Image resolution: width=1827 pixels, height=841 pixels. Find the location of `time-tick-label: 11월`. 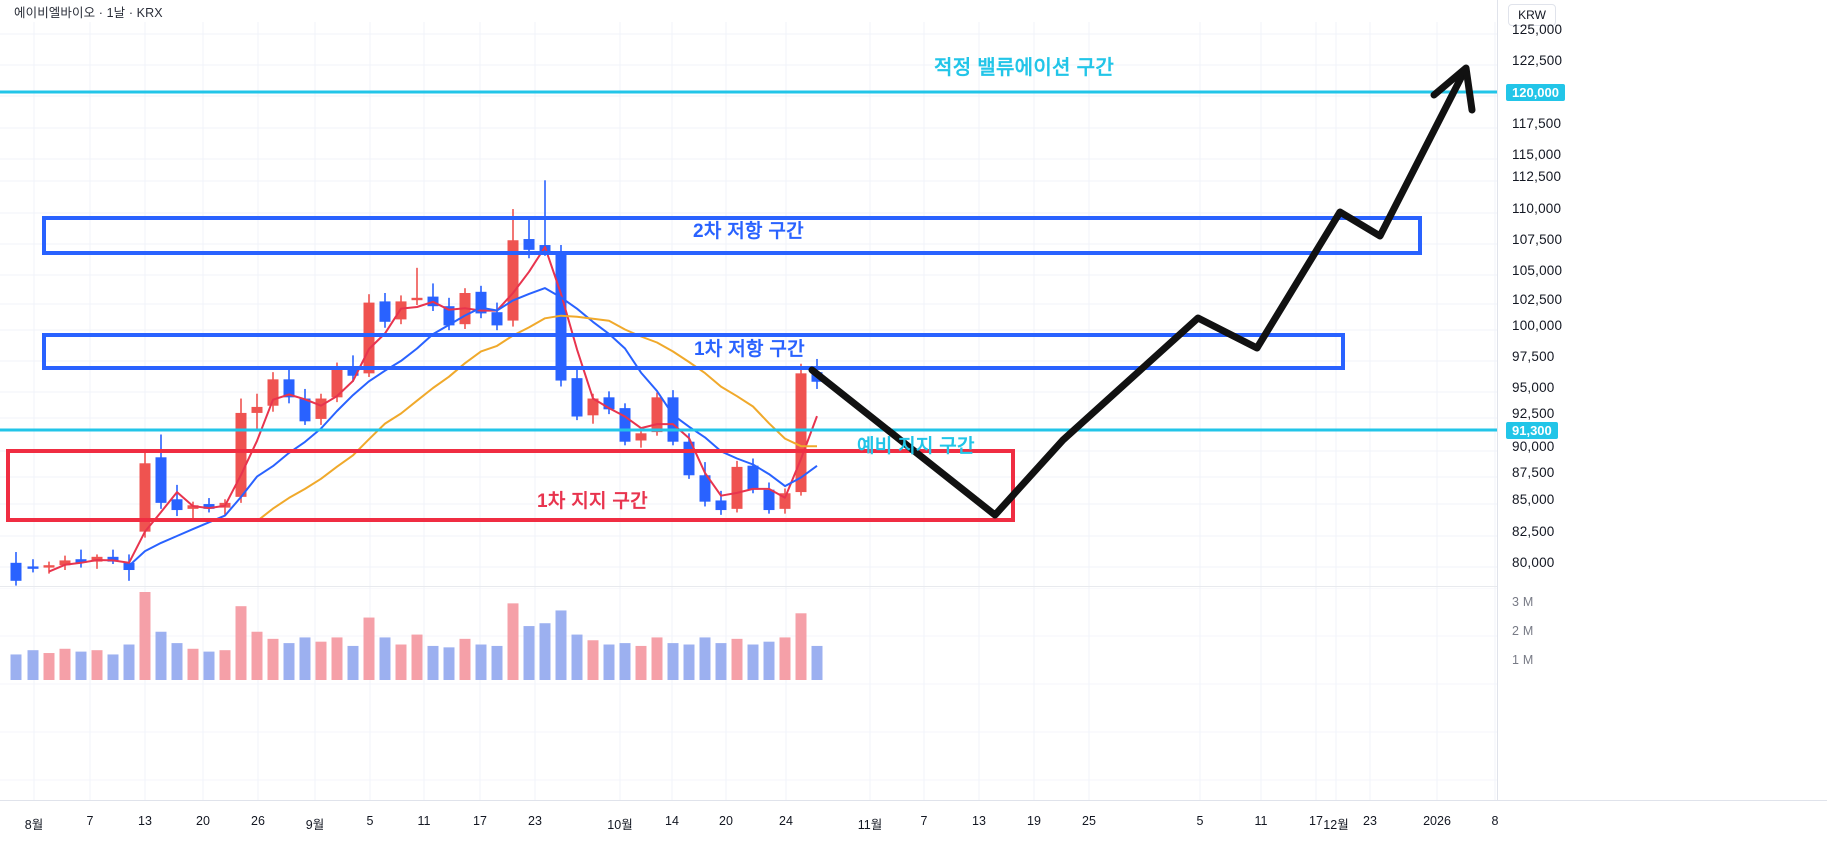

time-tick-label: 11월 is located at coordinates (870, 825).